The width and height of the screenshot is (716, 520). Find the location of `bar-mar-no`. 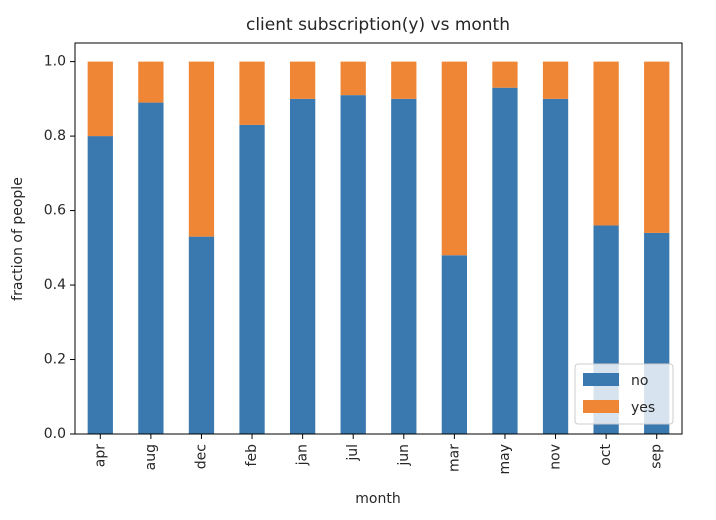

bar-mar-no is located at coordinates (454, 344).